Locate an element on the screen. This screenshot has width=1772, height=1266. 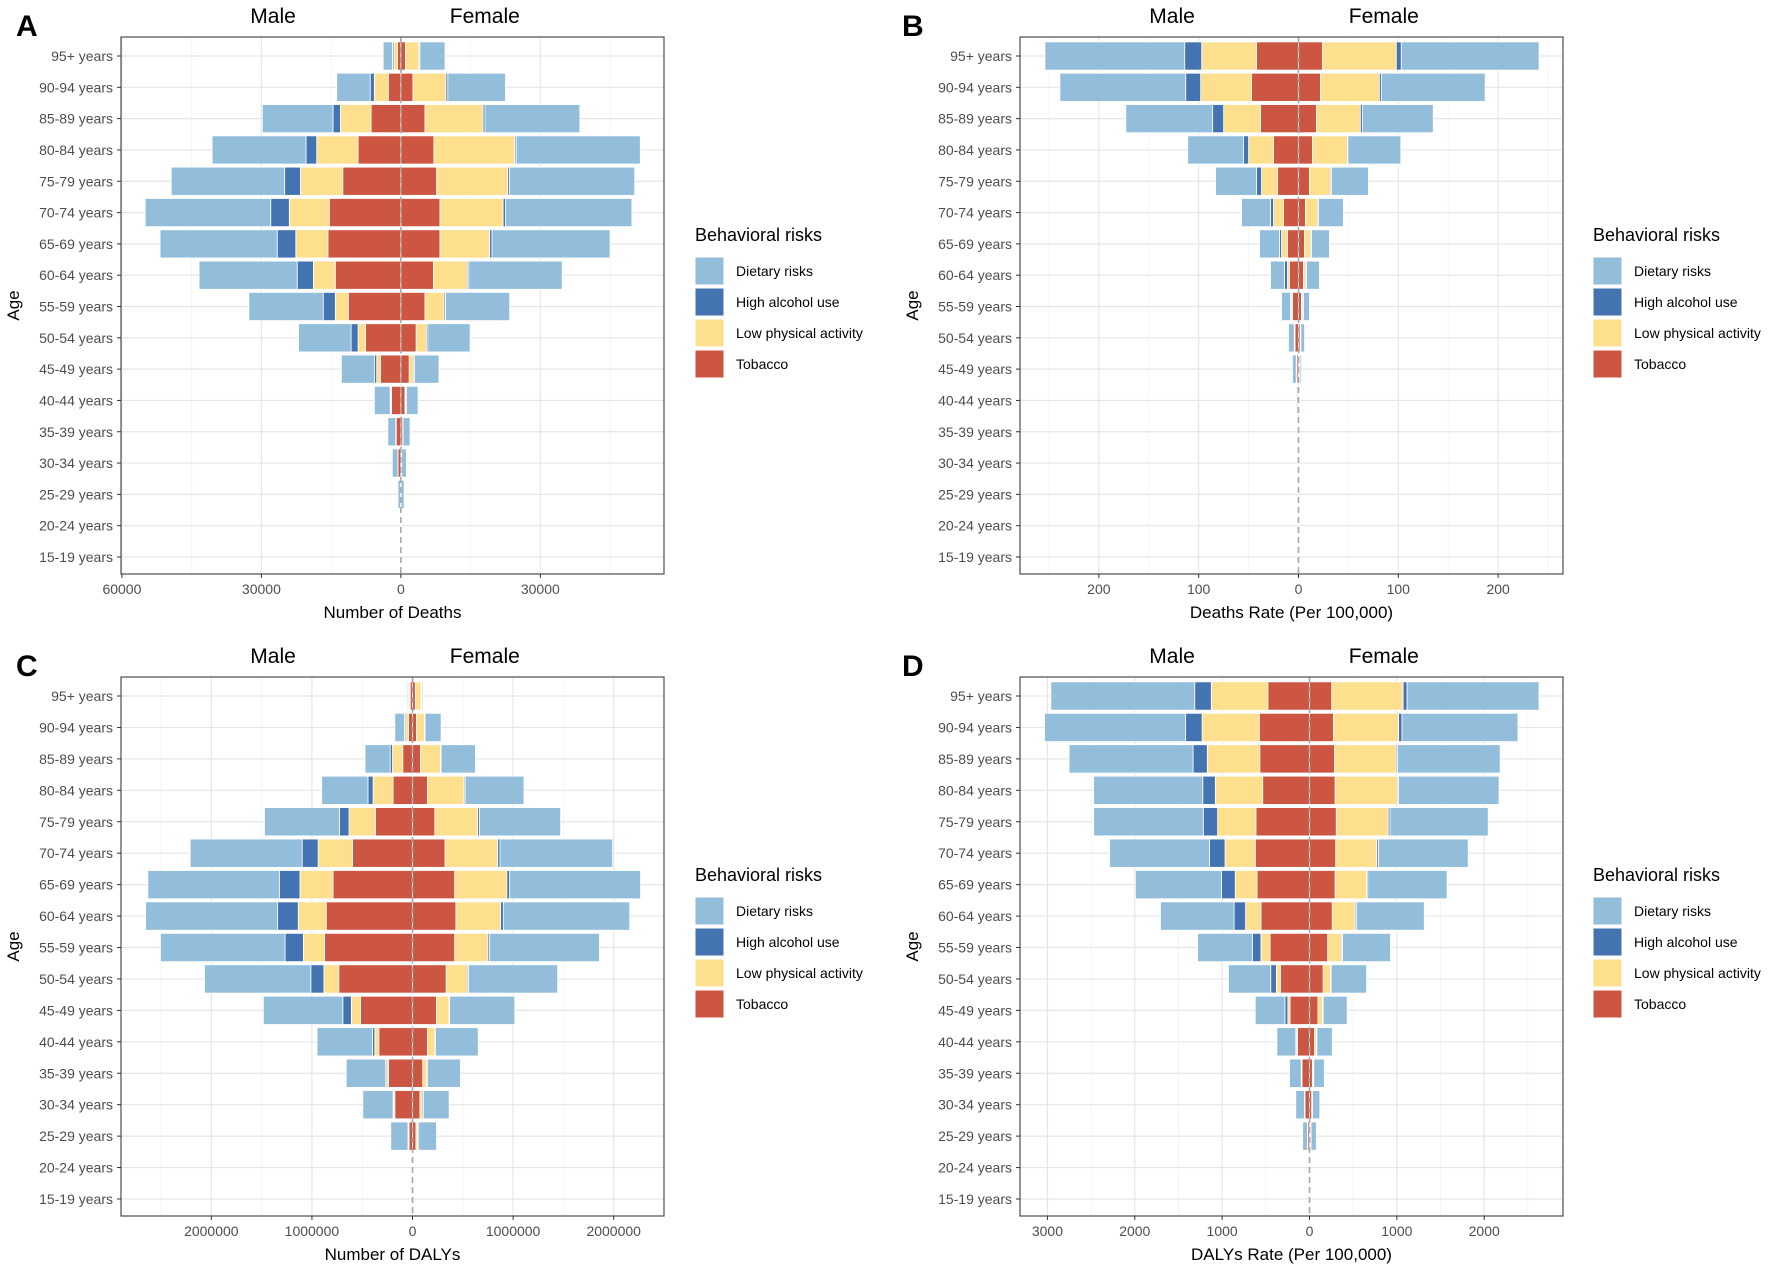
y-tick-label: 55-59 years is located at coordinates (975, 307).